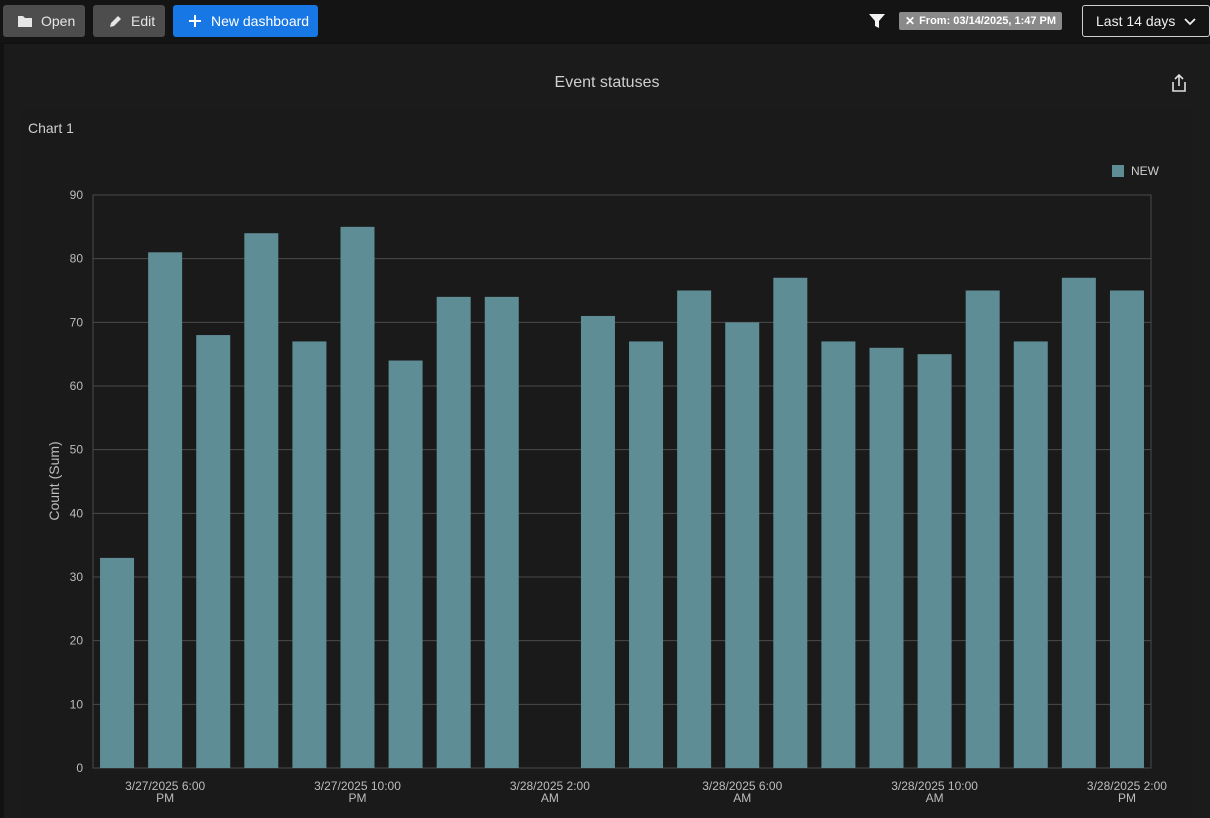 The image size is (1210, 818). Describe the element at coordinates (51, 128) in the screenshot. I see `chart-title: Chart 1` at that location.